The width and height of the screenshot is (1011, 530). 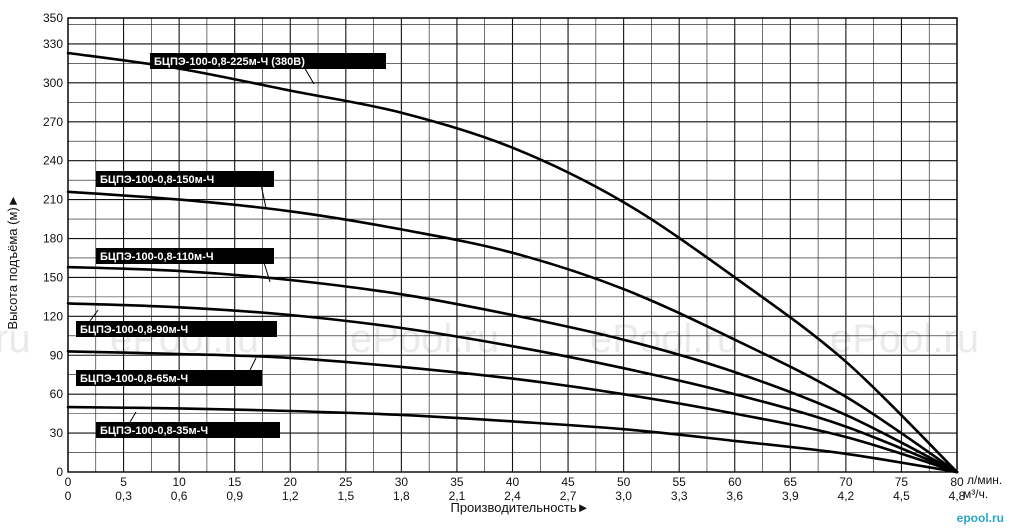 I want to click on y-tick-label: 240, so click(x=53, y=161).